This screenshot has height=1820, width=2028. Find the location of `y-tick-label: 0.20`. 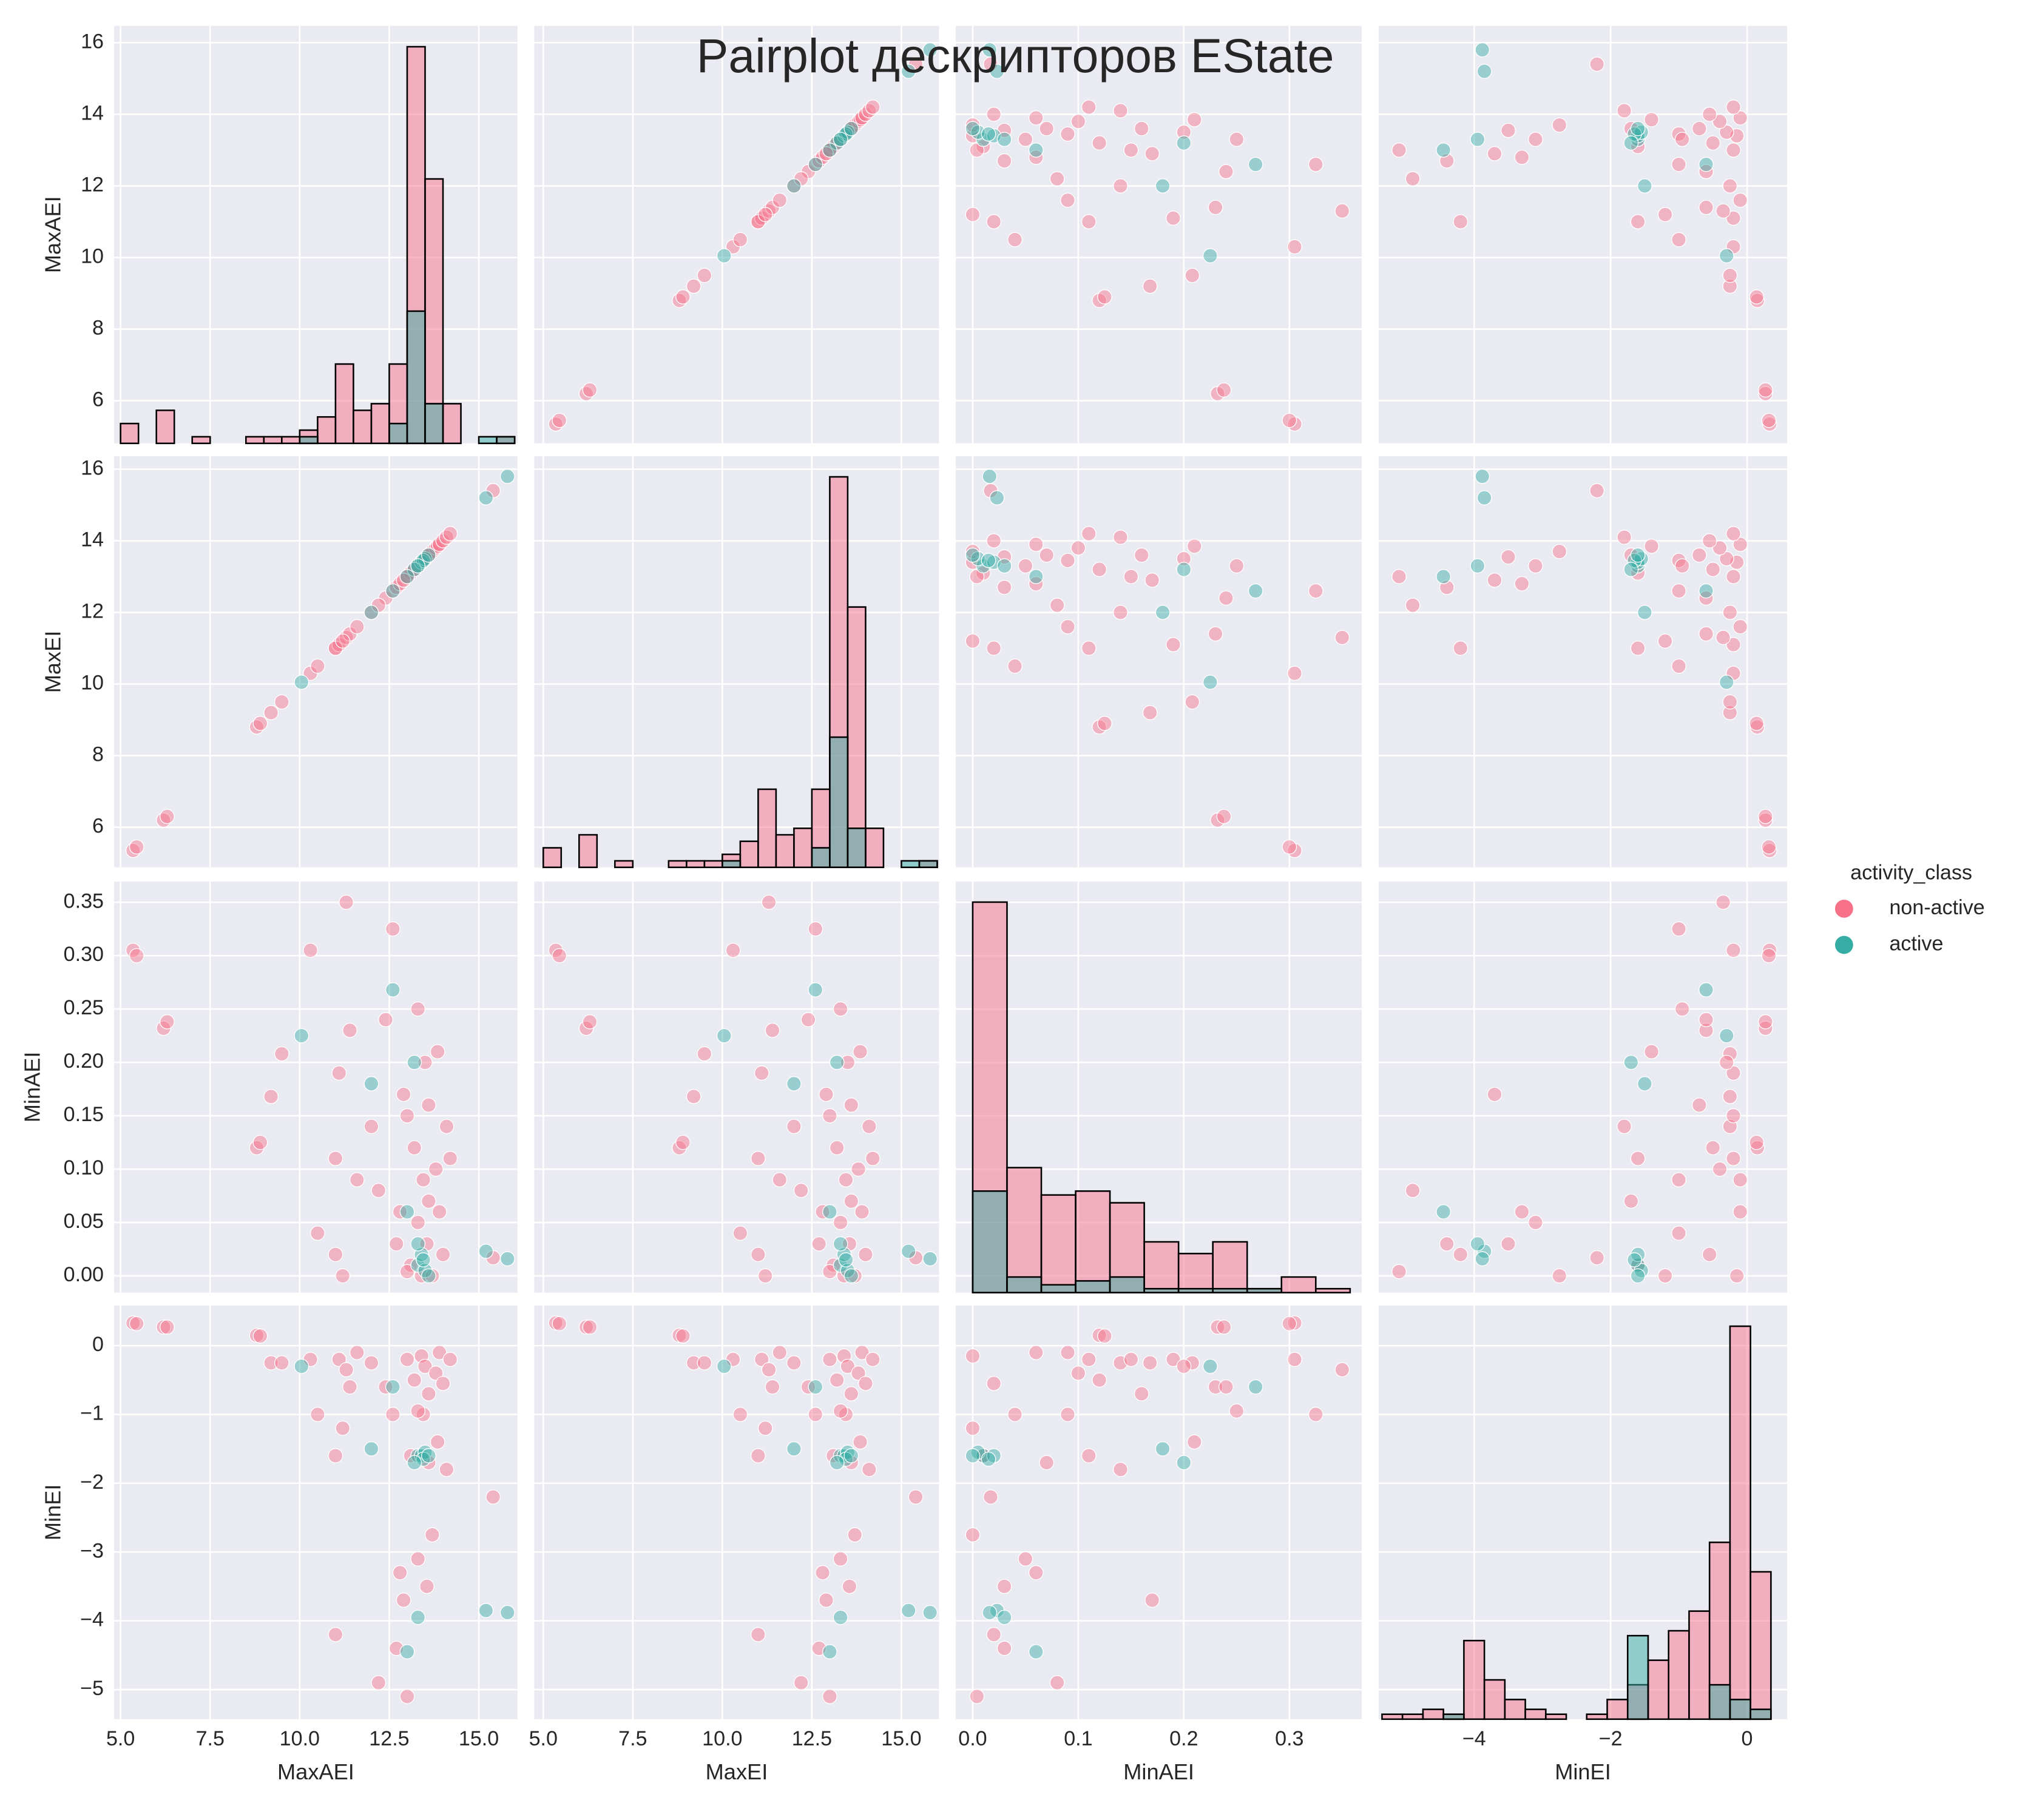

y-tick-label: 0.20 is located at coordinates (84, 1061).